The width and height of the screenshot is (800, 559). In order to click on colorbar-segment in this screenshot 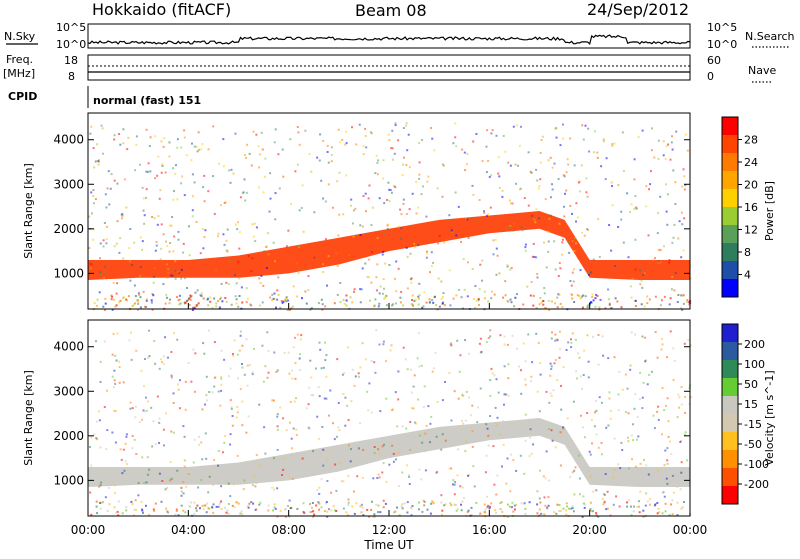, I will do `click(730, 216)`.